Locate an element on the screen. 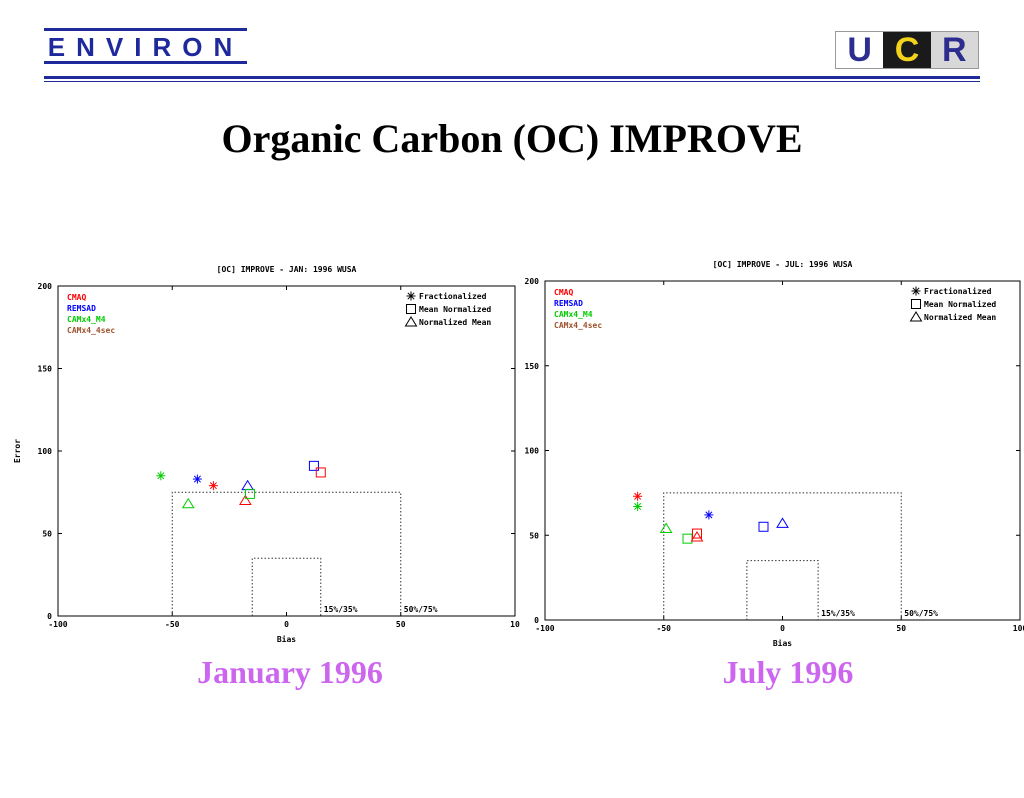 The image size is (1024, 798). x-tick-label: 50 is located at coordinates (901, 628).